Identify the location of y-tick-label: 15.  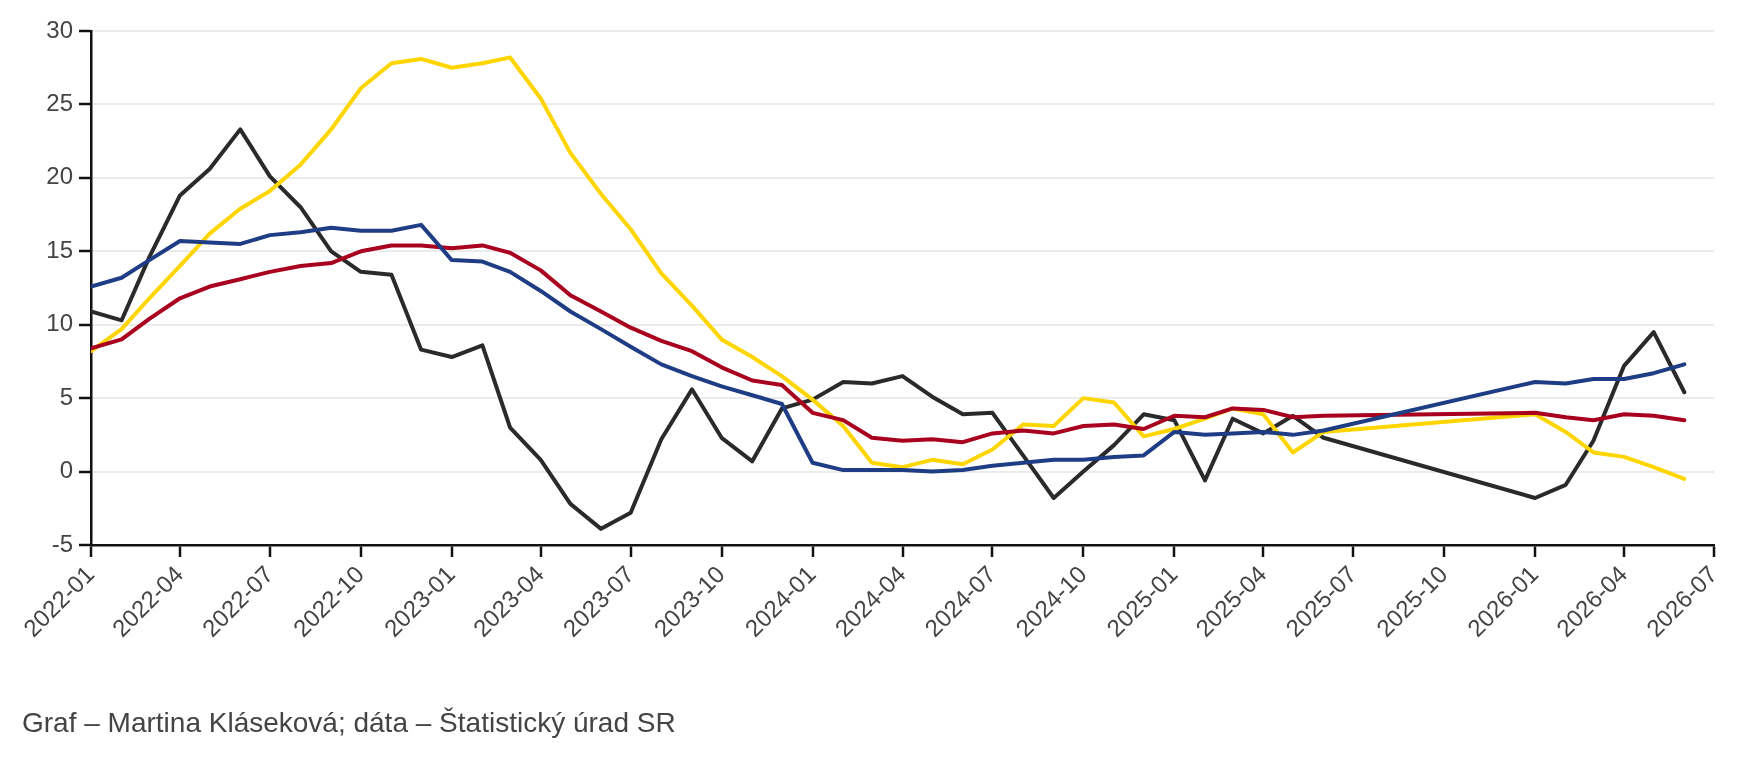
(59, 249).